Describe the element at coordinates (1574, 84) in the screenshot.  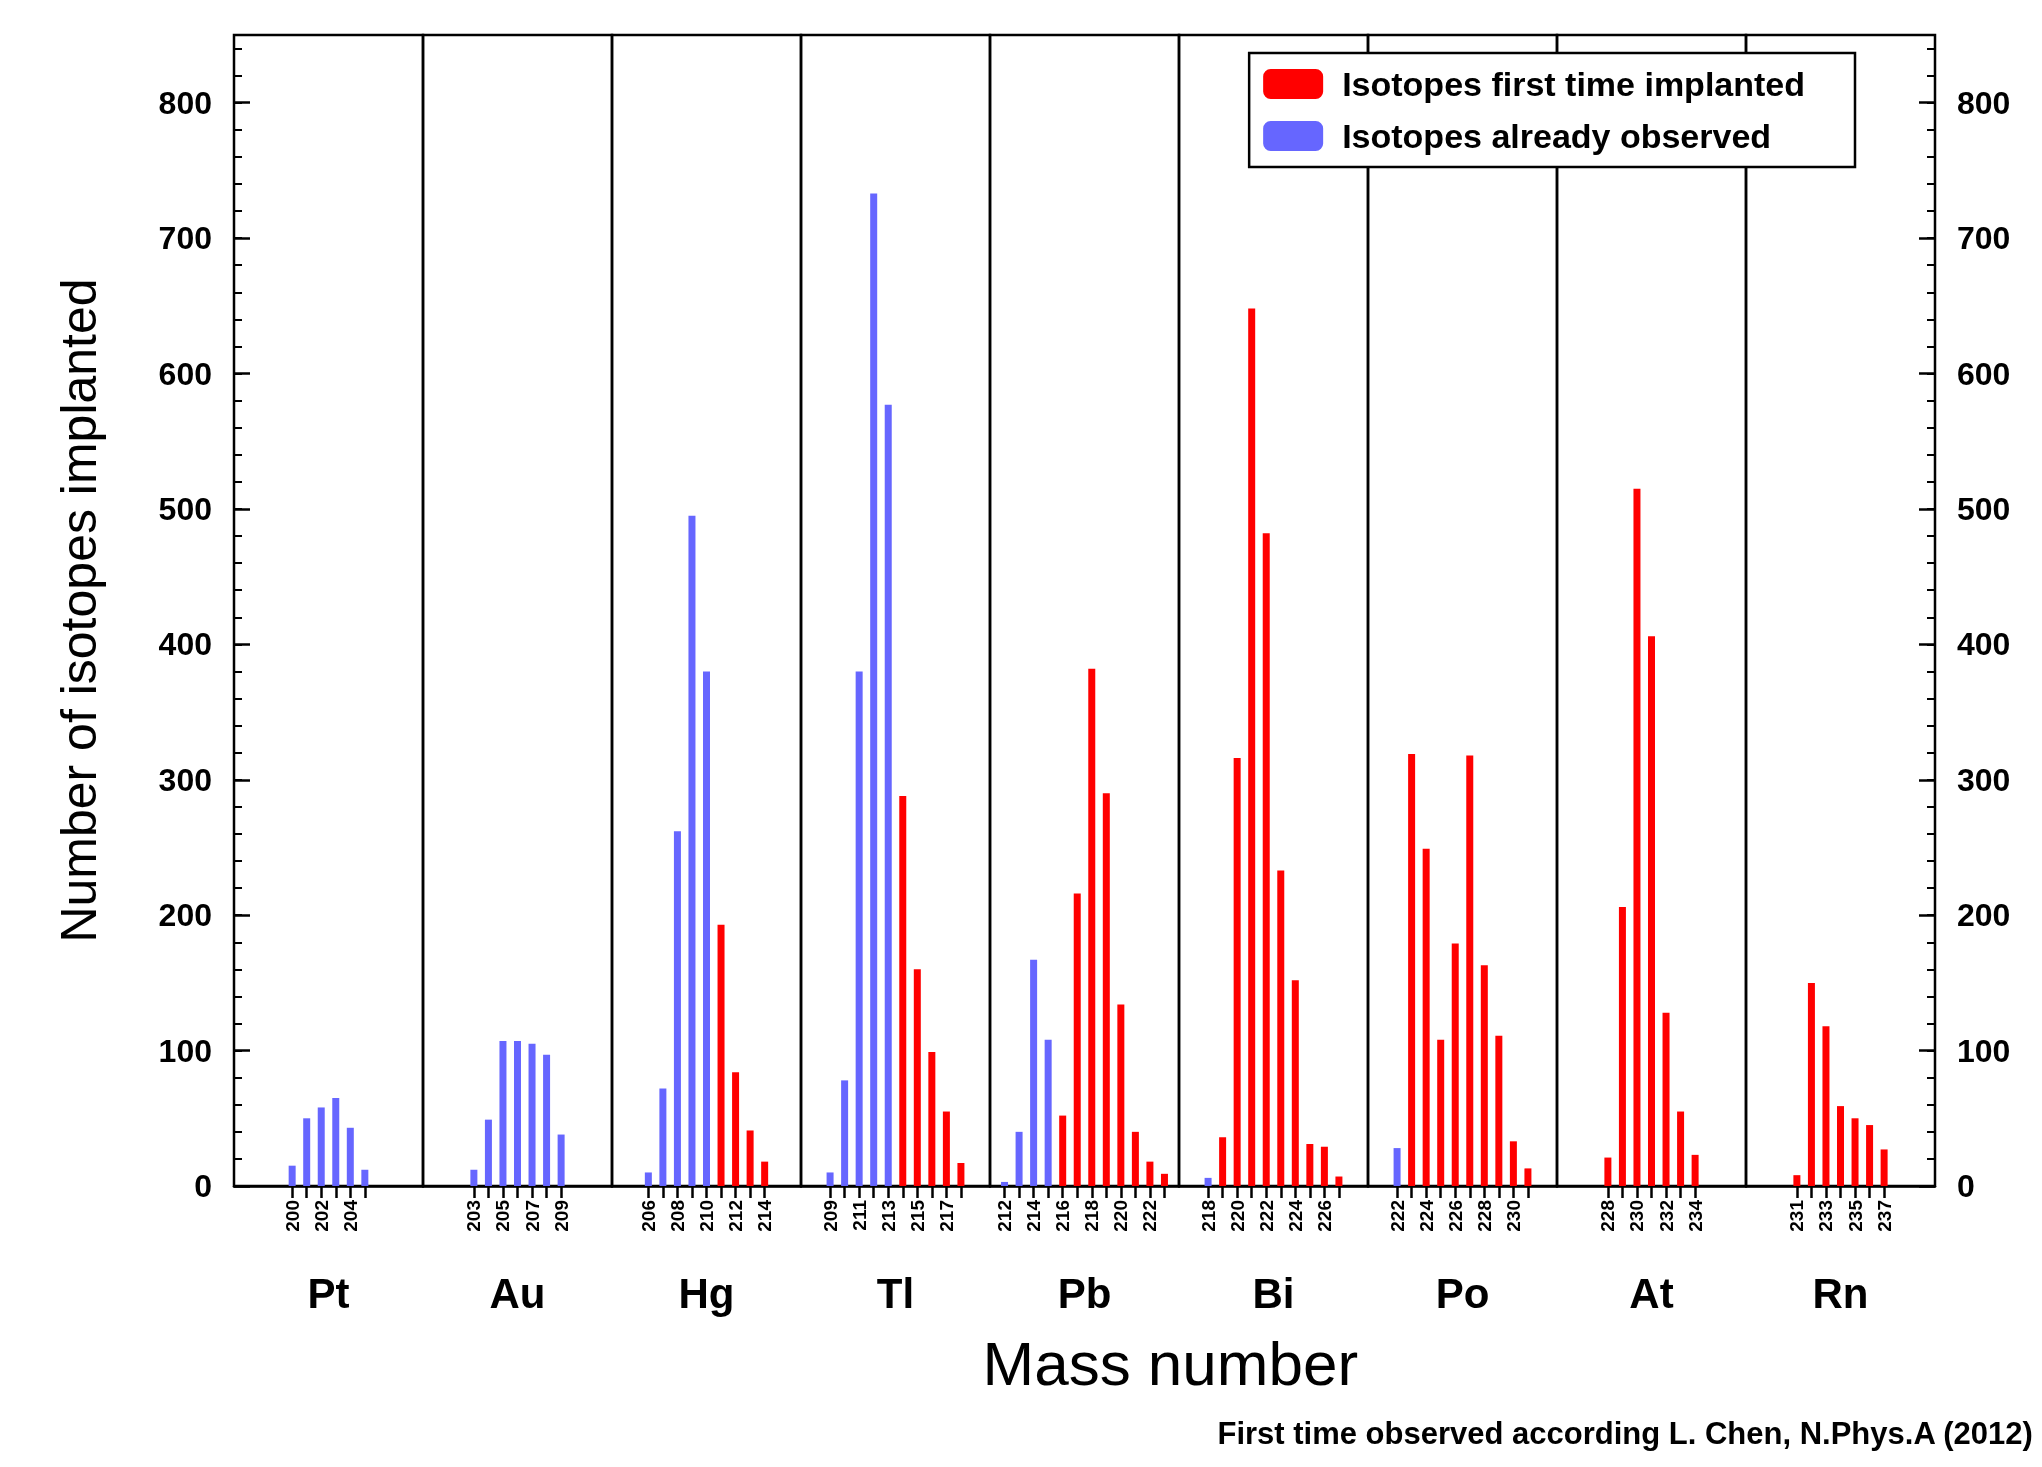
I see `legend-label: Isotopes first time implanted` at that location.